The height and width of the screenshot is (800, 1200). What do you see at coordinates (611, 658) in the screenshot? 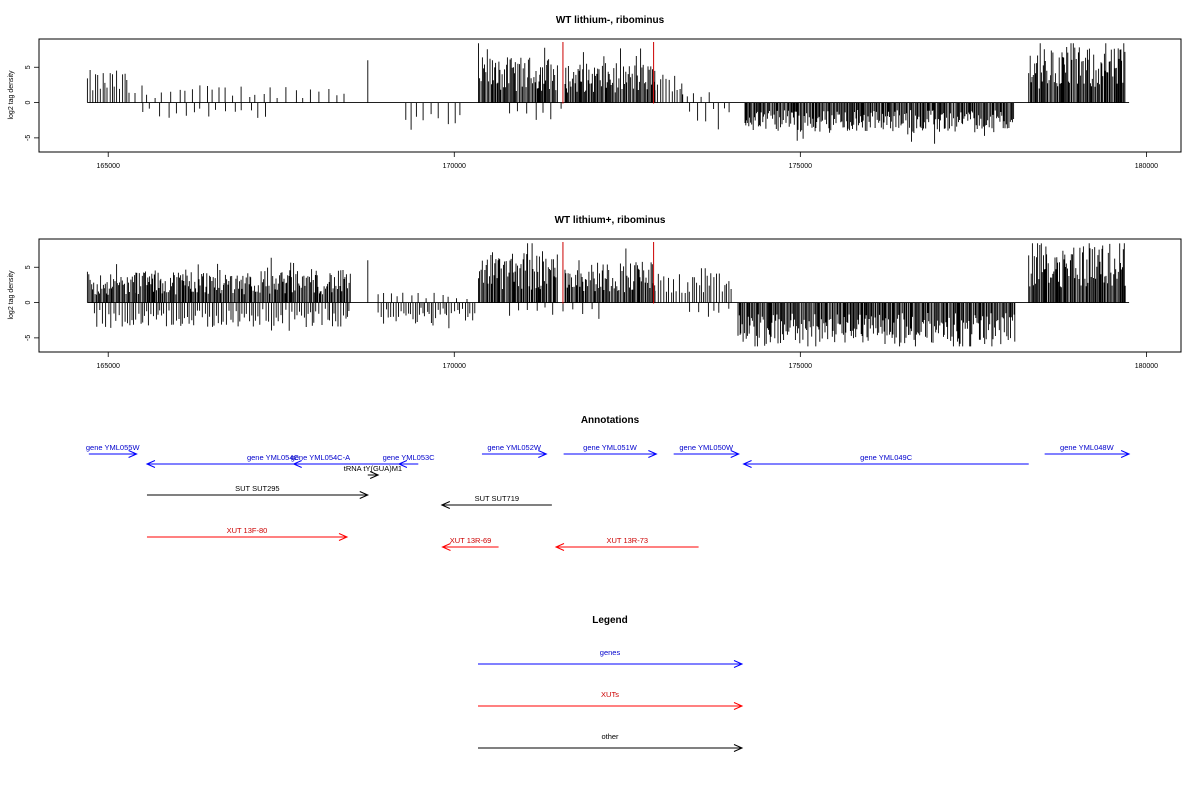
I see `legend-item: genes` at bounding box center [611, 658].